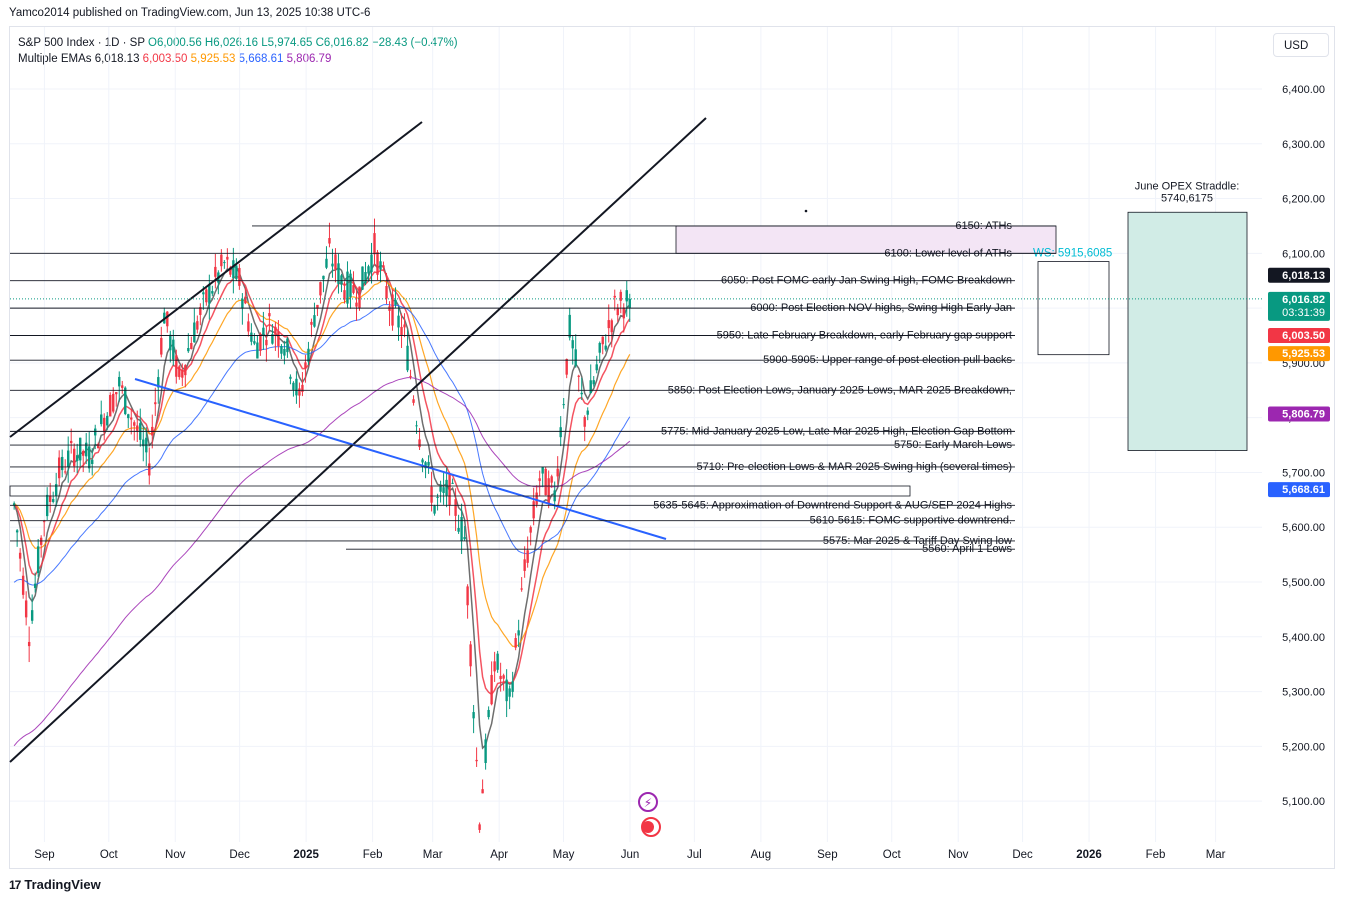  Describe the element at coordinates (213, 59) in the screenshot. I see `ema-value-3: 5,925.53` at that location.